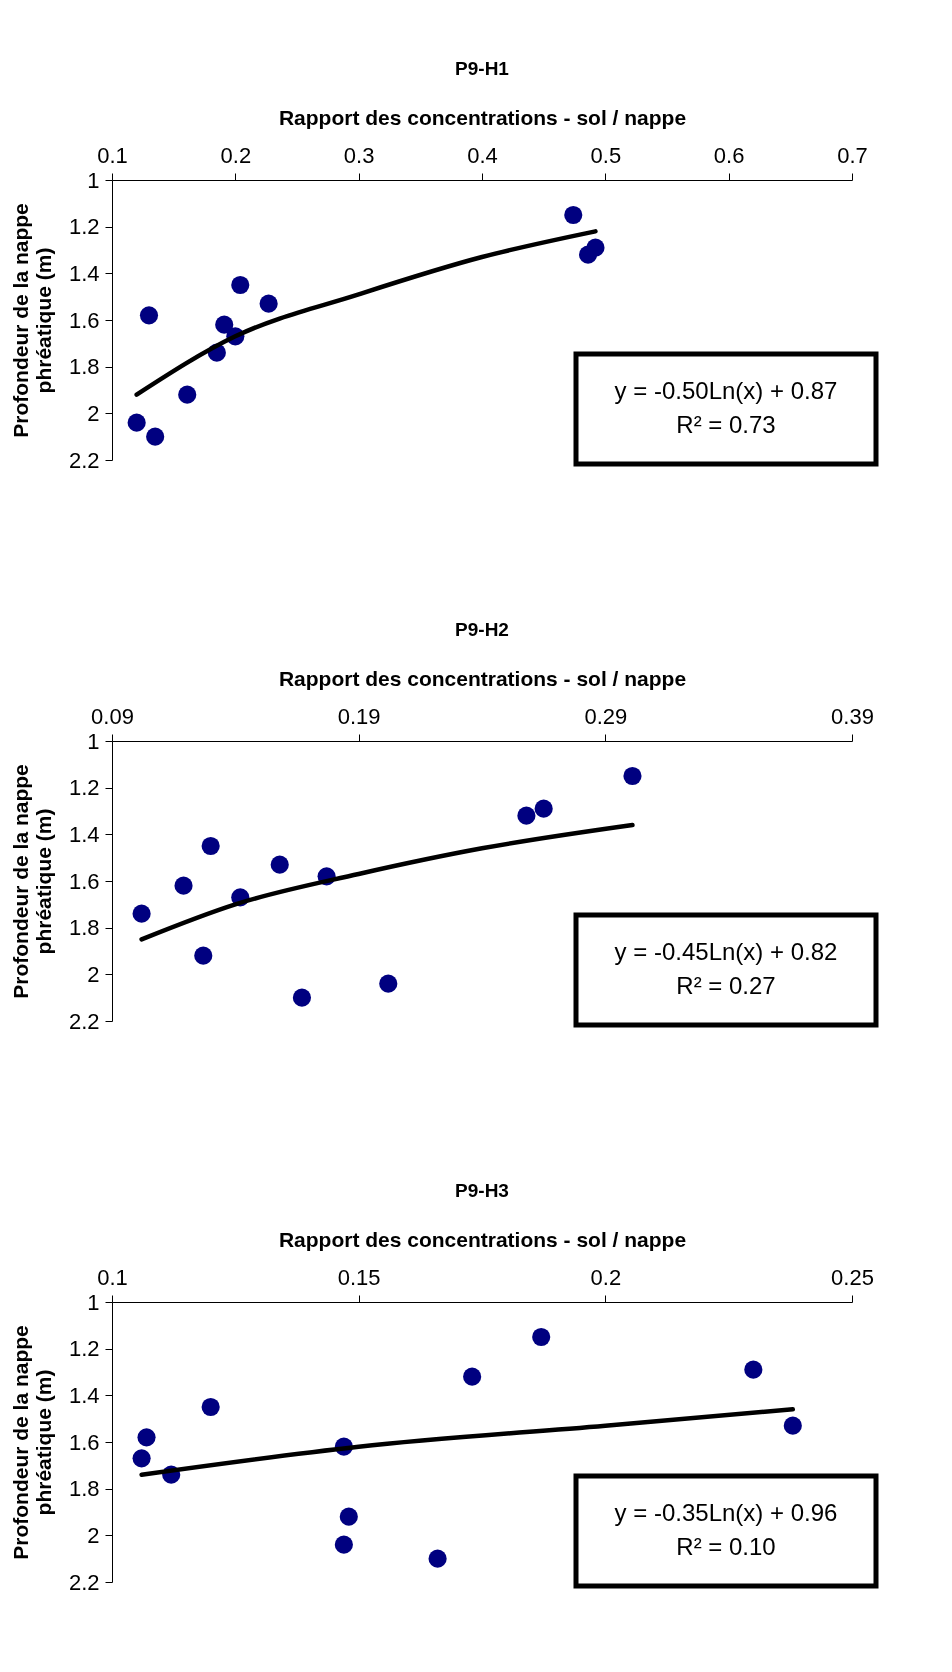 The width and height of the screenshot is (952, 1672). I want to click on x-tick-label: 0.29, so click(606, 716).